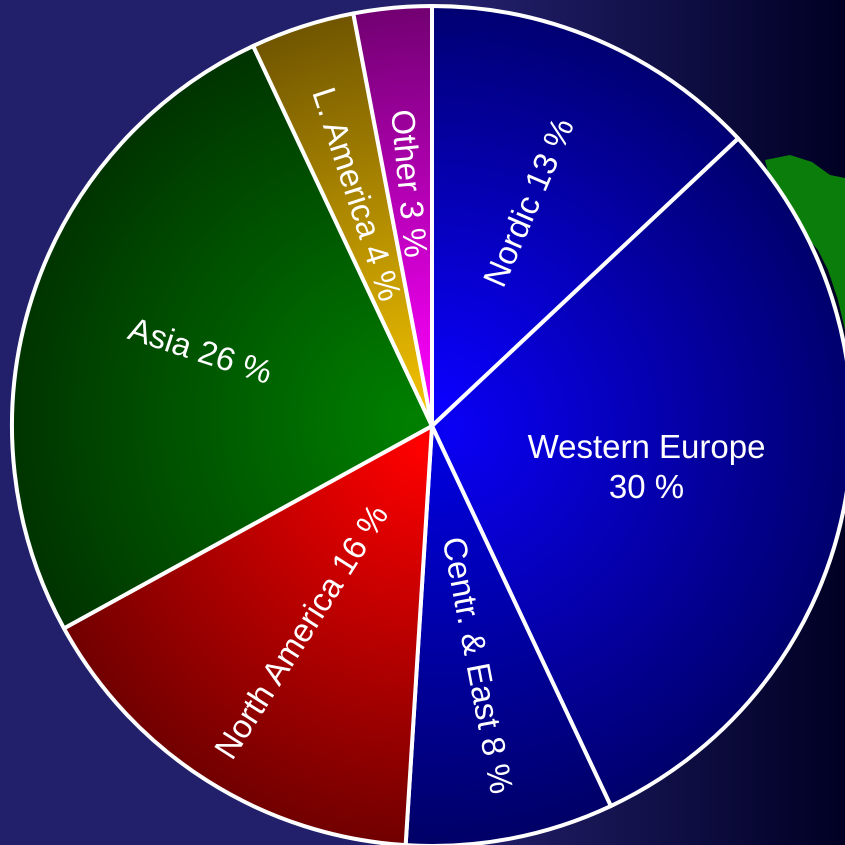  What do you see at coordinates (392, 216) in the screenshot?
I see `pie-slice-other` at bounding box center [392, 216].